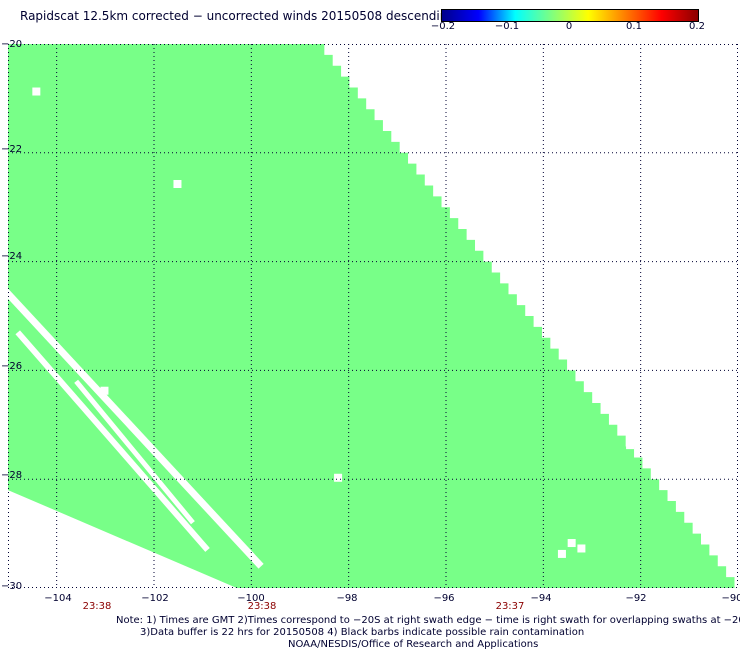  What do you see at coordinates (12, 44) in the screenshot?
I see `lat-label: −20` at bounding box center [12, 44].